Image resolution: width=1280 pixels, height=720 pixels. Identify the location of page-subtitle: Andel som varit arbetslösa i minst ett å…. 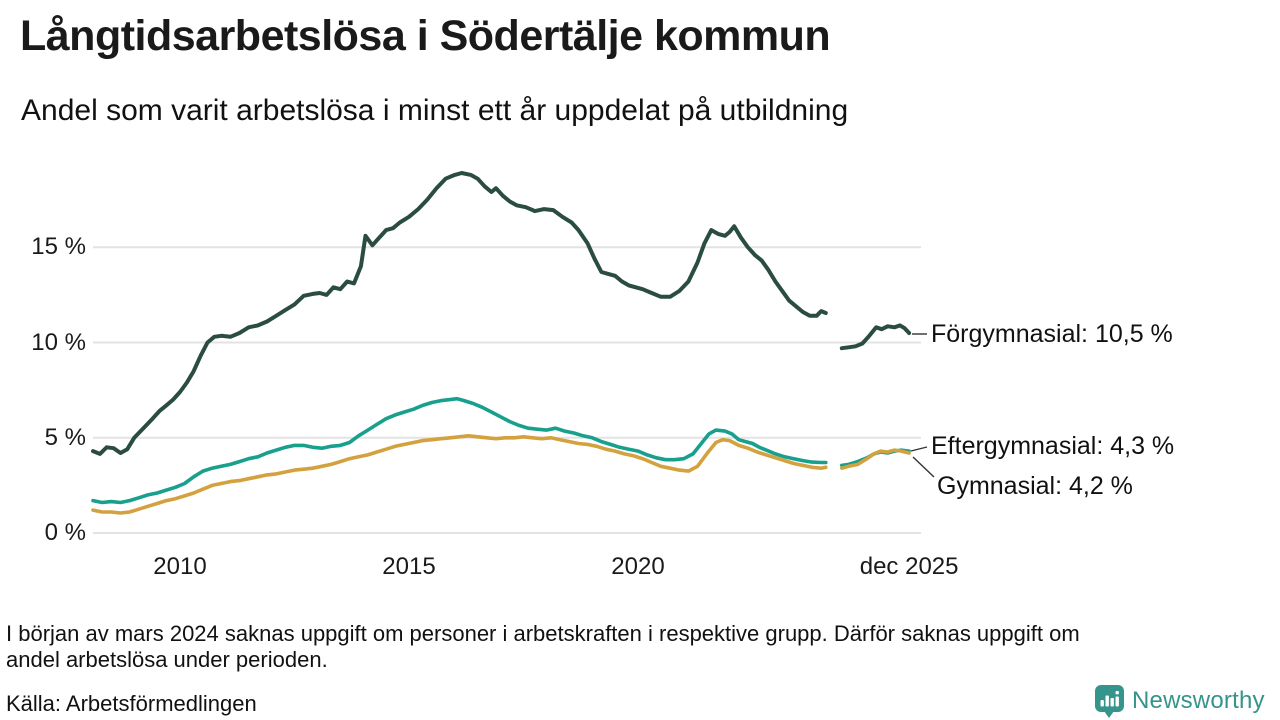
(435, 110).